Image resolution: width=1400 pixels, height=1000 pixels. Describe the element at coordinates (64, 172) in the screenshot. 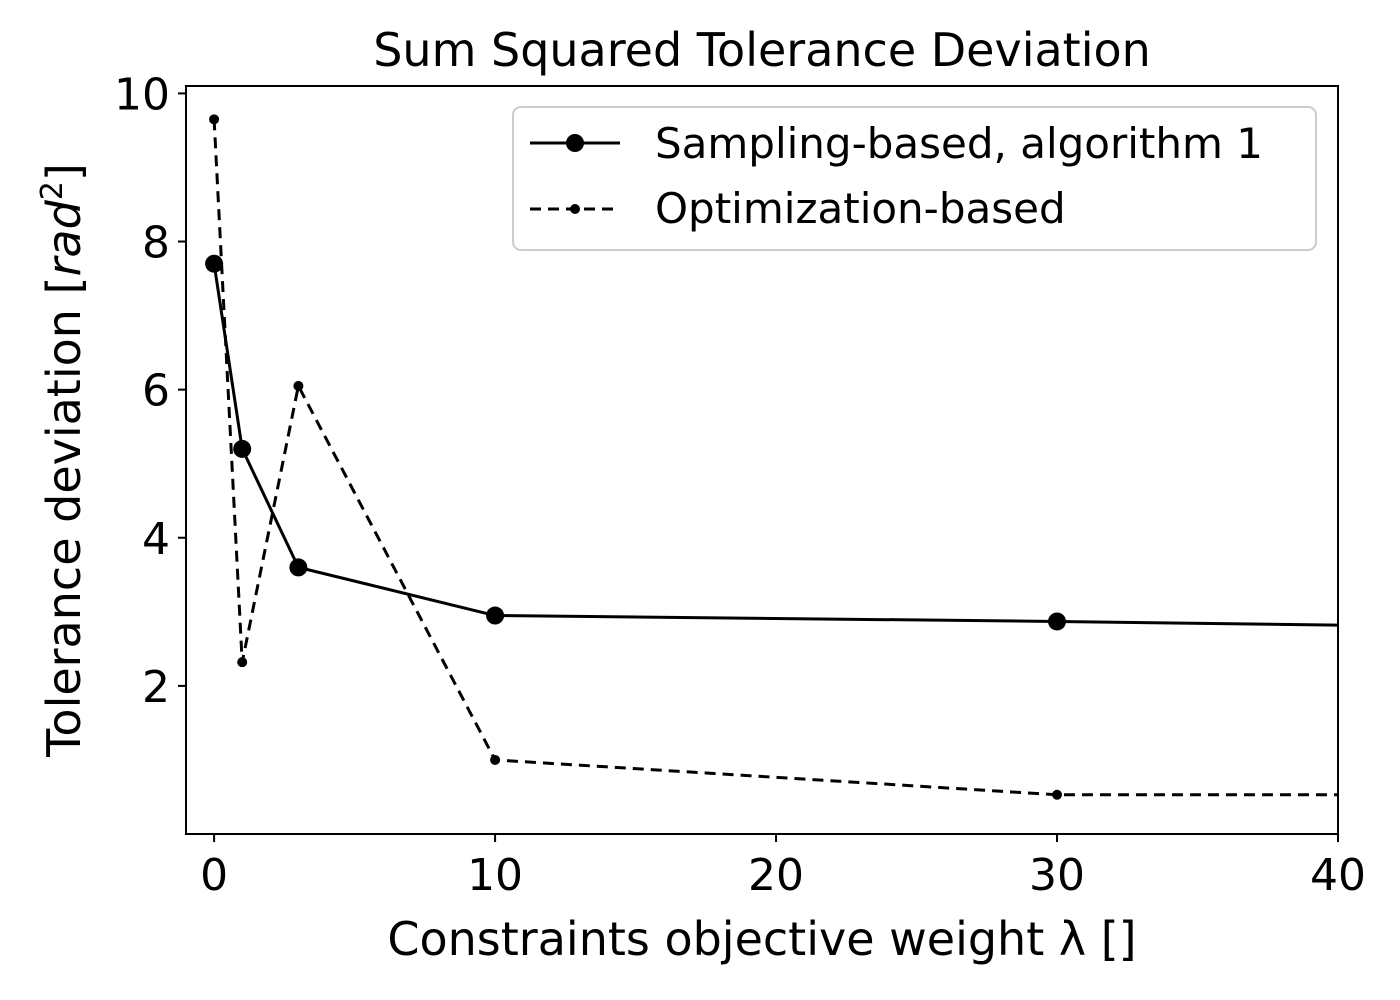

I see `y-axis-label-close: ]` at that location.